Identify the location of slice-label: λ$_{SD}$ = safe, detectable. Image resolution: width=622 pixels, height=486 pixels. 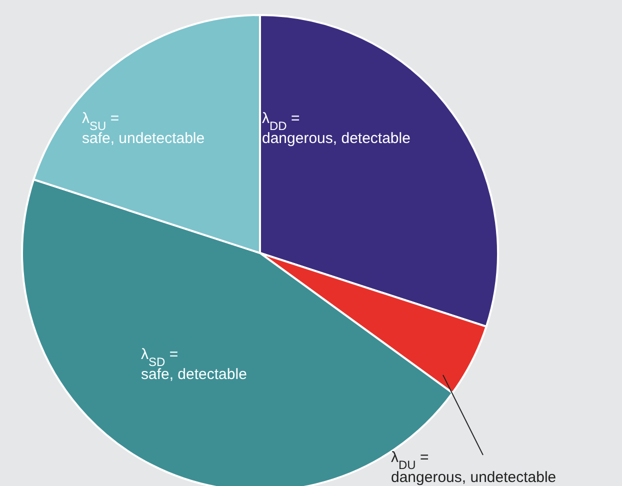
(194, 364).